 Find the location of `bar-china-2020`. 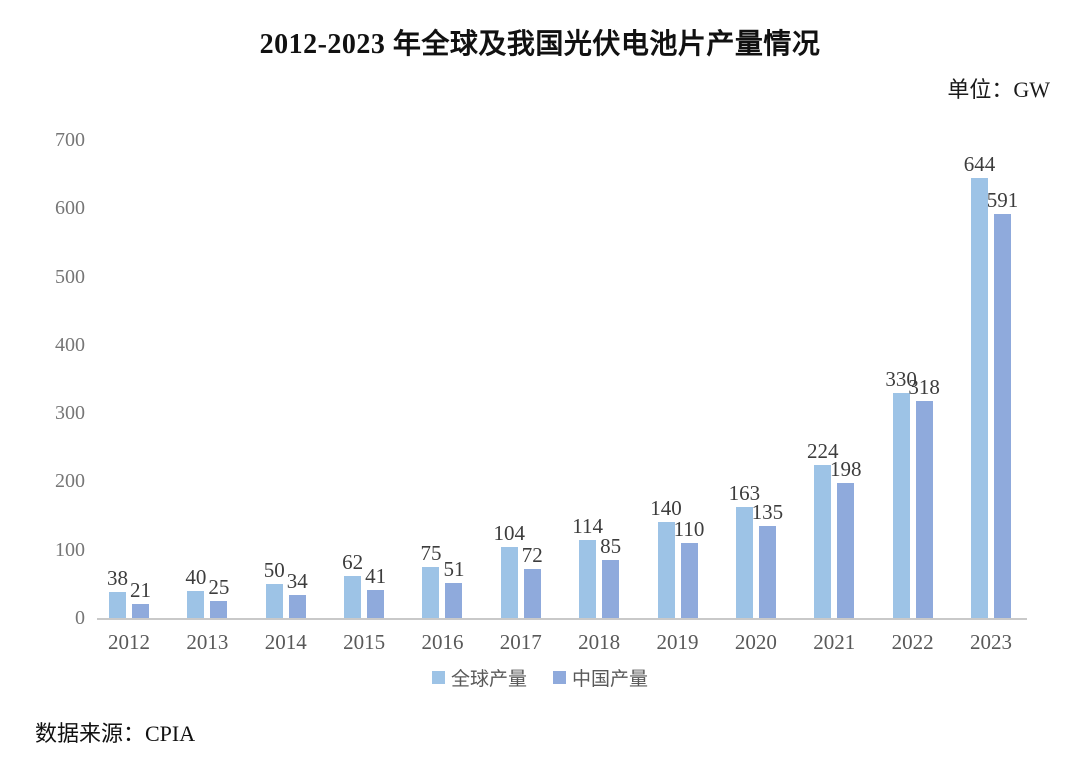

bar-china-2020 is located at coordinates (767, 571).